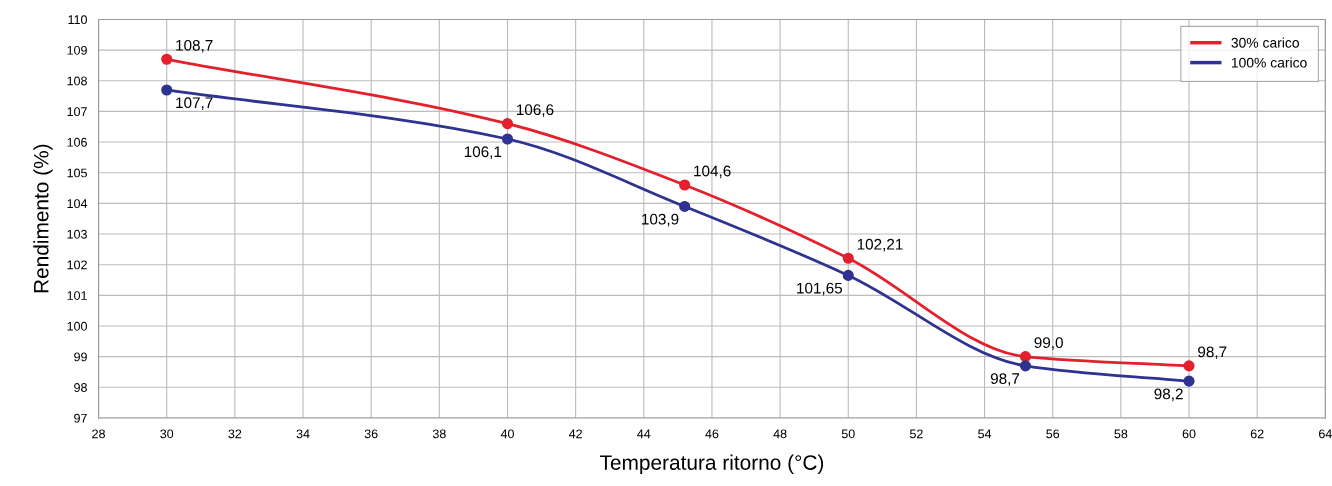 The width and height of the screenshot is (1332, 486). Describe the element at coordinates (77, 112) in the screenshot. I see `y-tick-label: 107` at that location.